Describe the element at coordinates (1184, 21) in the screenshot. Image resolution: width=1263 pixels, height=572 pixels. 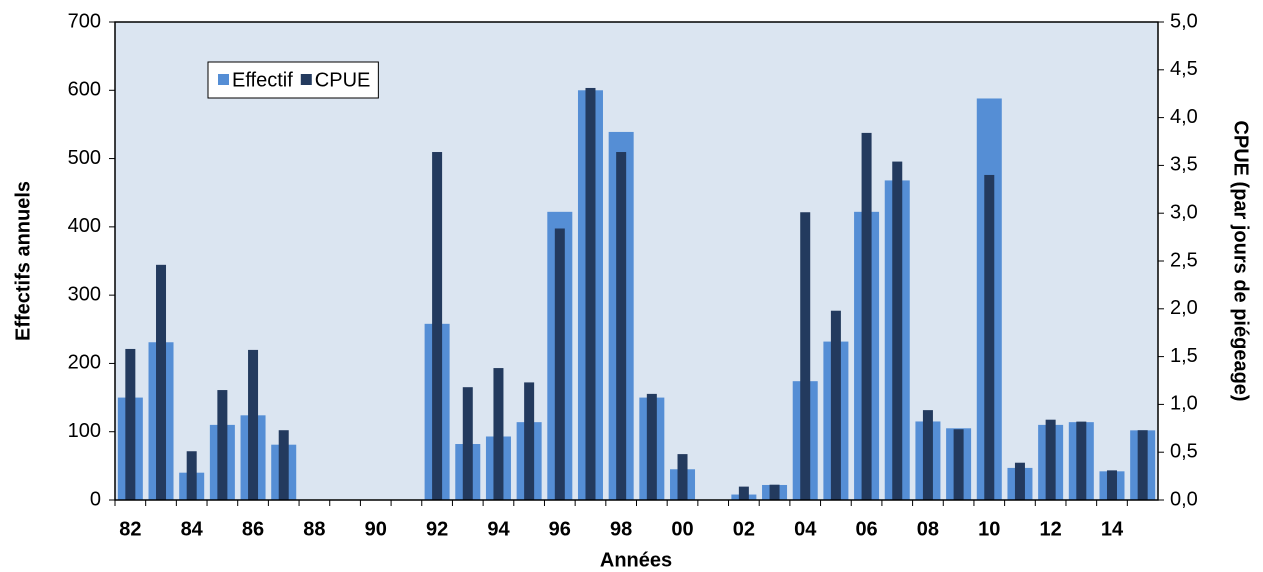
I see `y2-tick-label: 5,0` at that location.